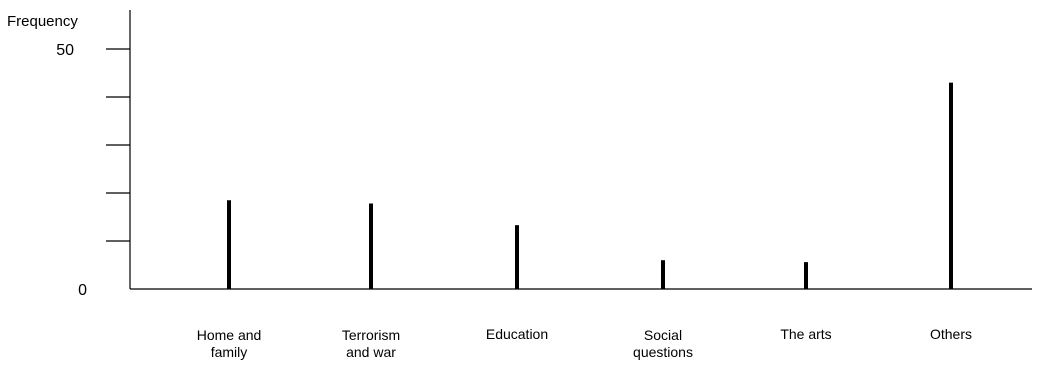 The height and width of the screenshot is (367, 1037). I want to click on y-axis-label: Frequency, so click(42, 21).